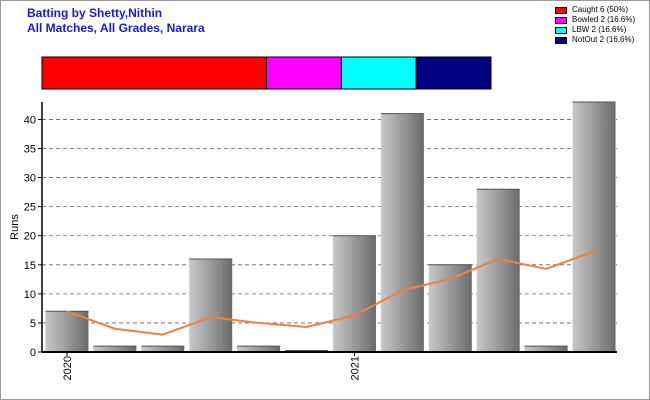  What do you see at coordinates (95, 13) in the screenshot?
I see `chart-title: Batting by Shetty,Nithin` at bounding box center [95, 13].